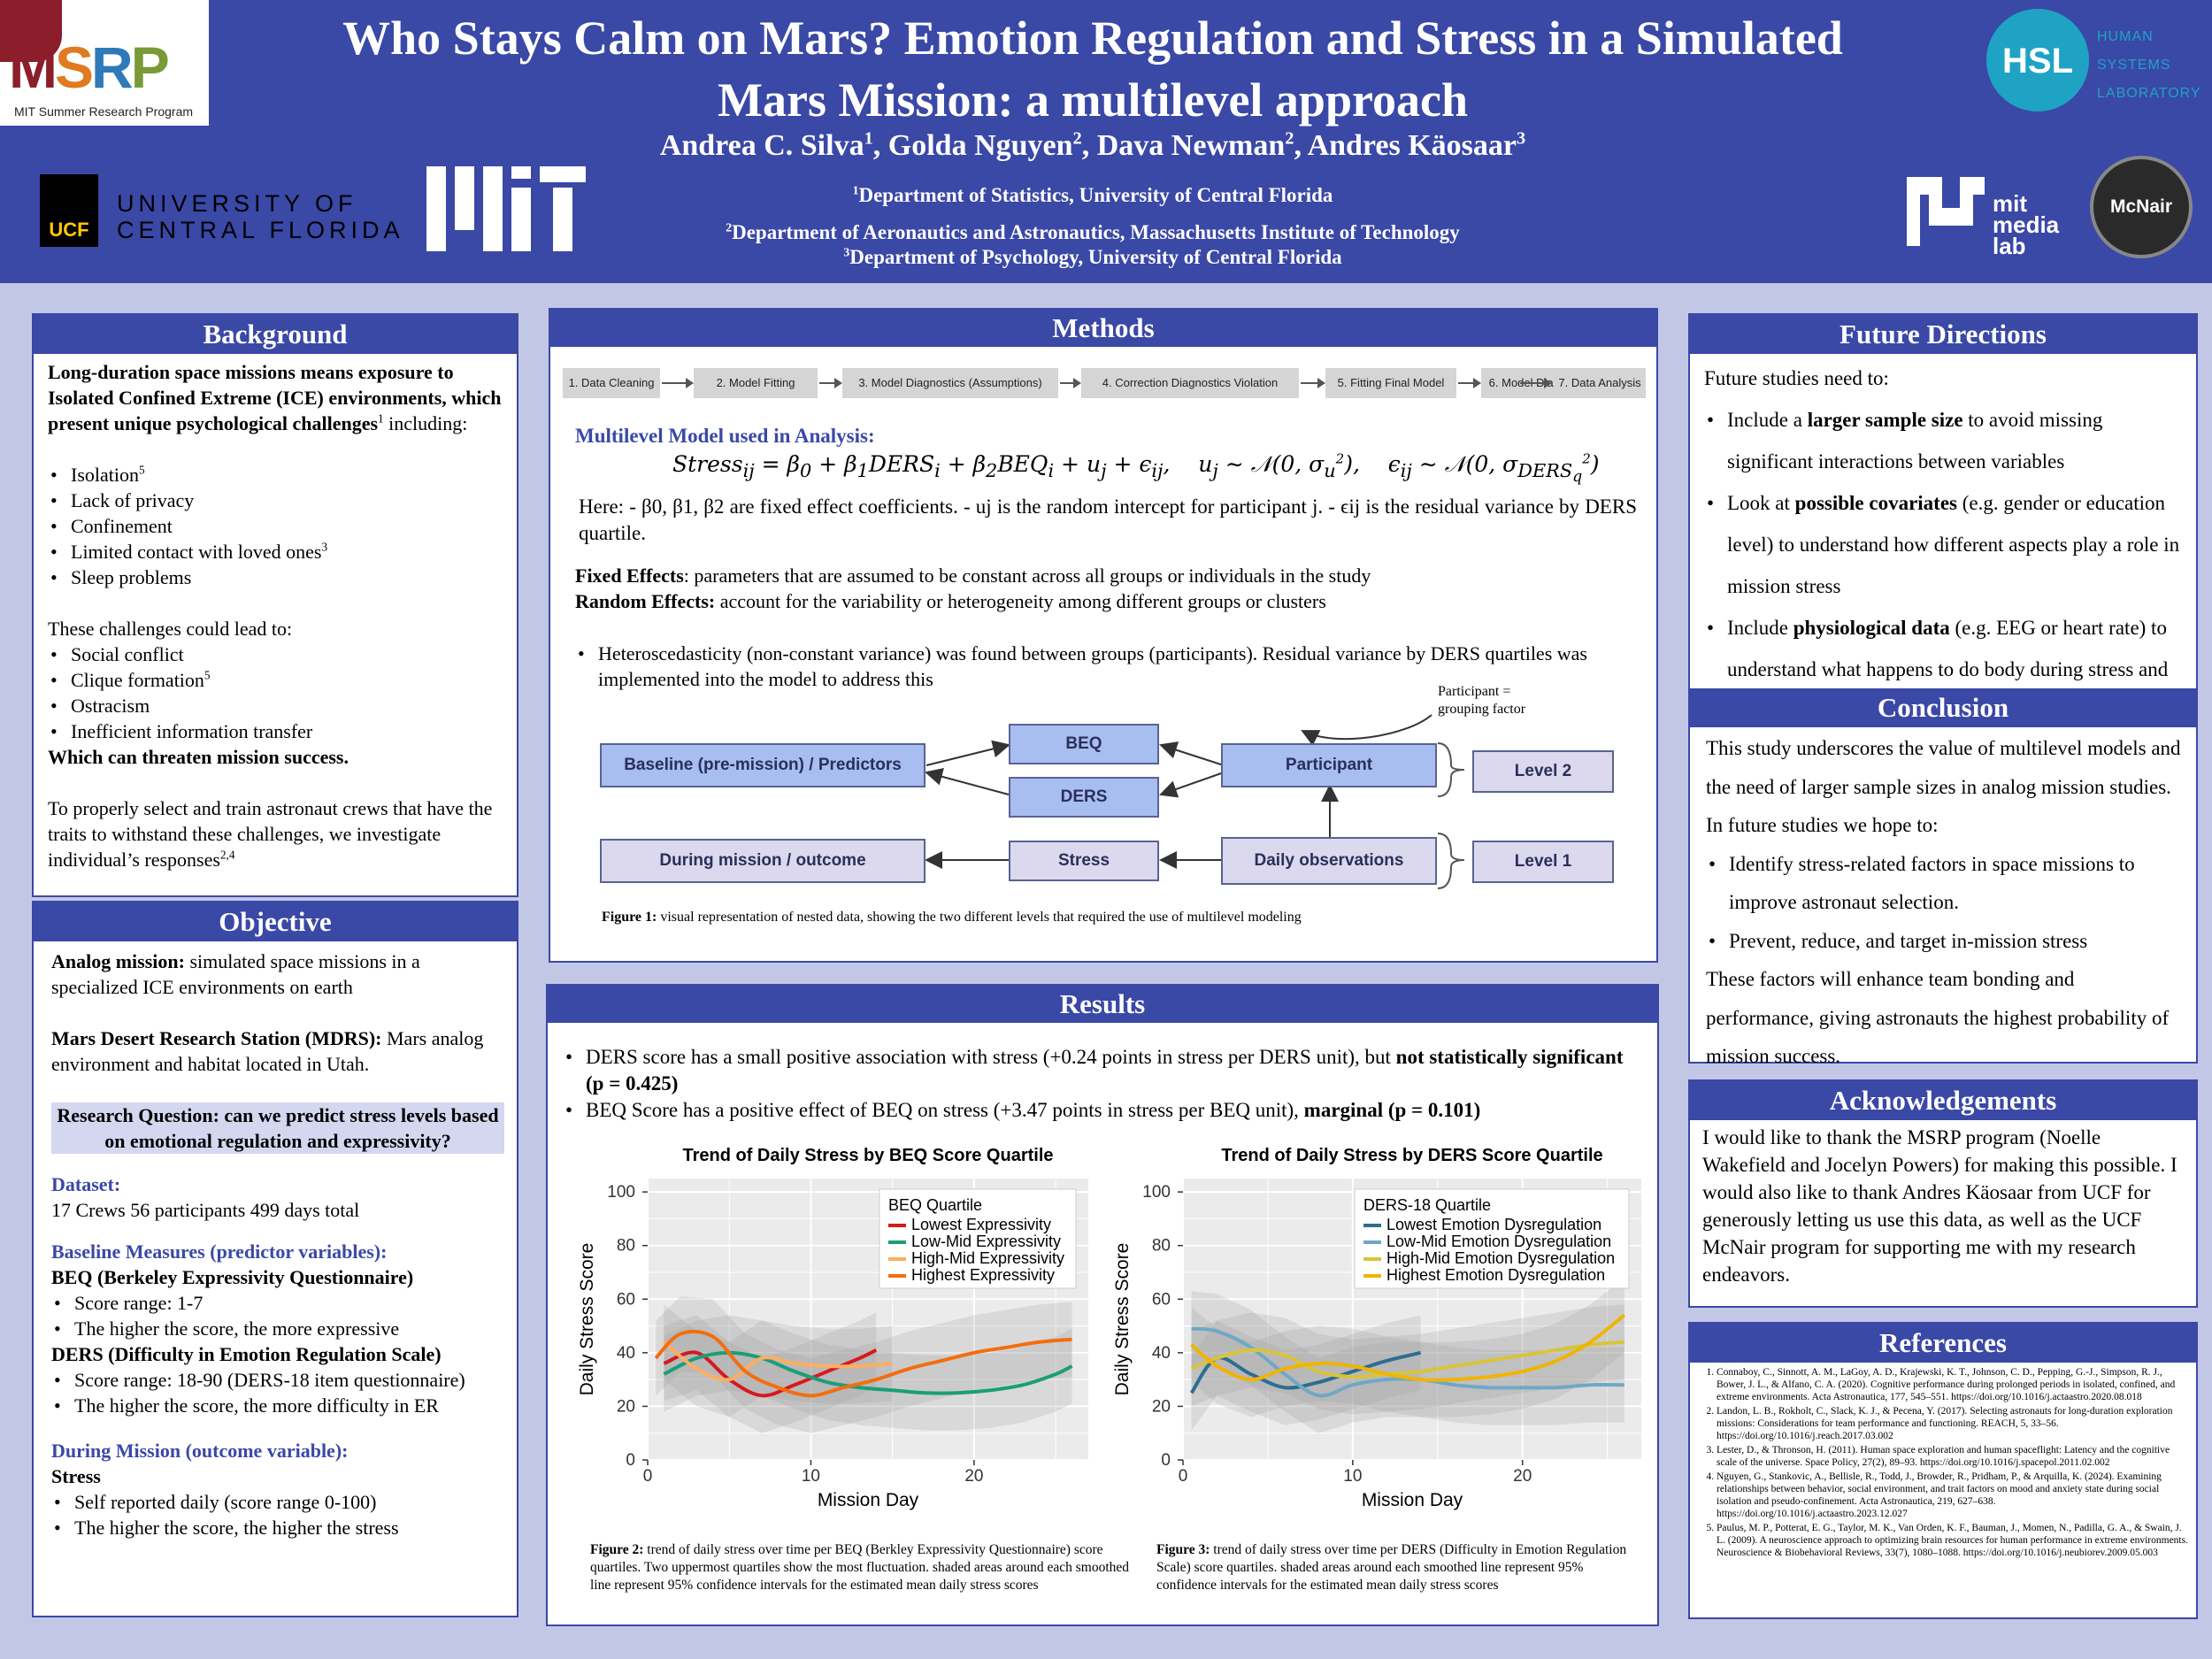  I want to click on msrp-subtitle: MIT Summer Research Program, so click(104, 112).